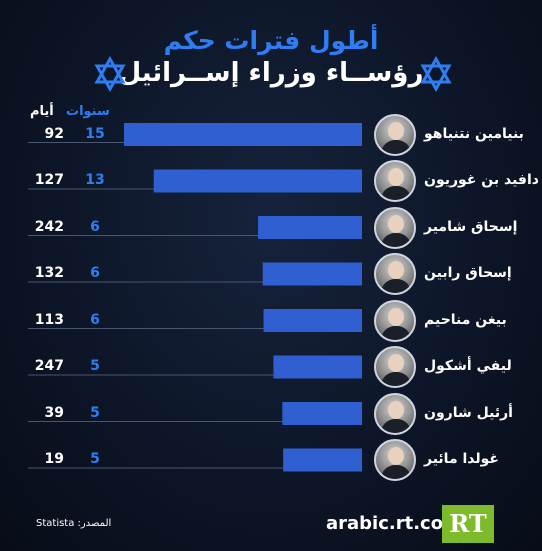  What do you see at coordinates (54, 412) in the screenshot?
I see `days-value: 39` at bounding box center [54, 412].